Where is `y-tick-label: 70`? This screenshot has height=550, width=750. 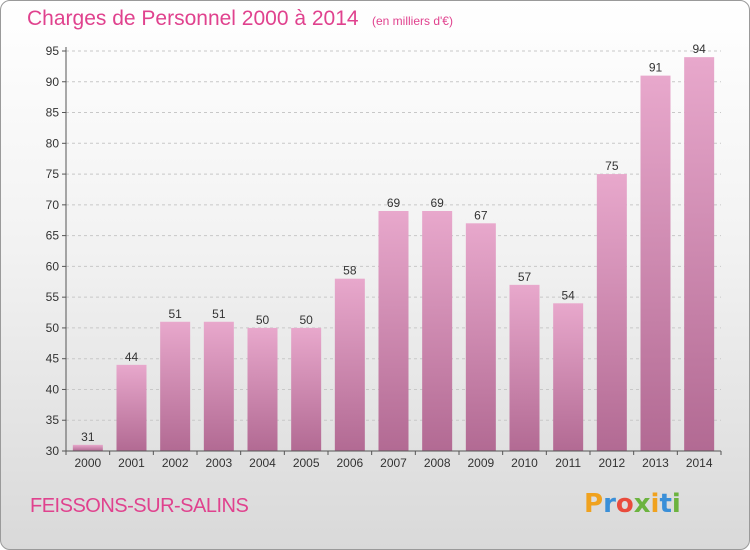
y-tick-label: 70 is located at coordinates (53, 205).